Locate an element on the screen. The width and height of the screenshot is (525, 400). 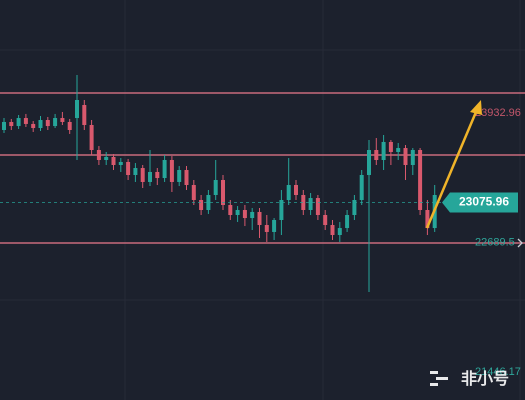
y-tick-label: 22689.5 is located at coordinates (495, 243).